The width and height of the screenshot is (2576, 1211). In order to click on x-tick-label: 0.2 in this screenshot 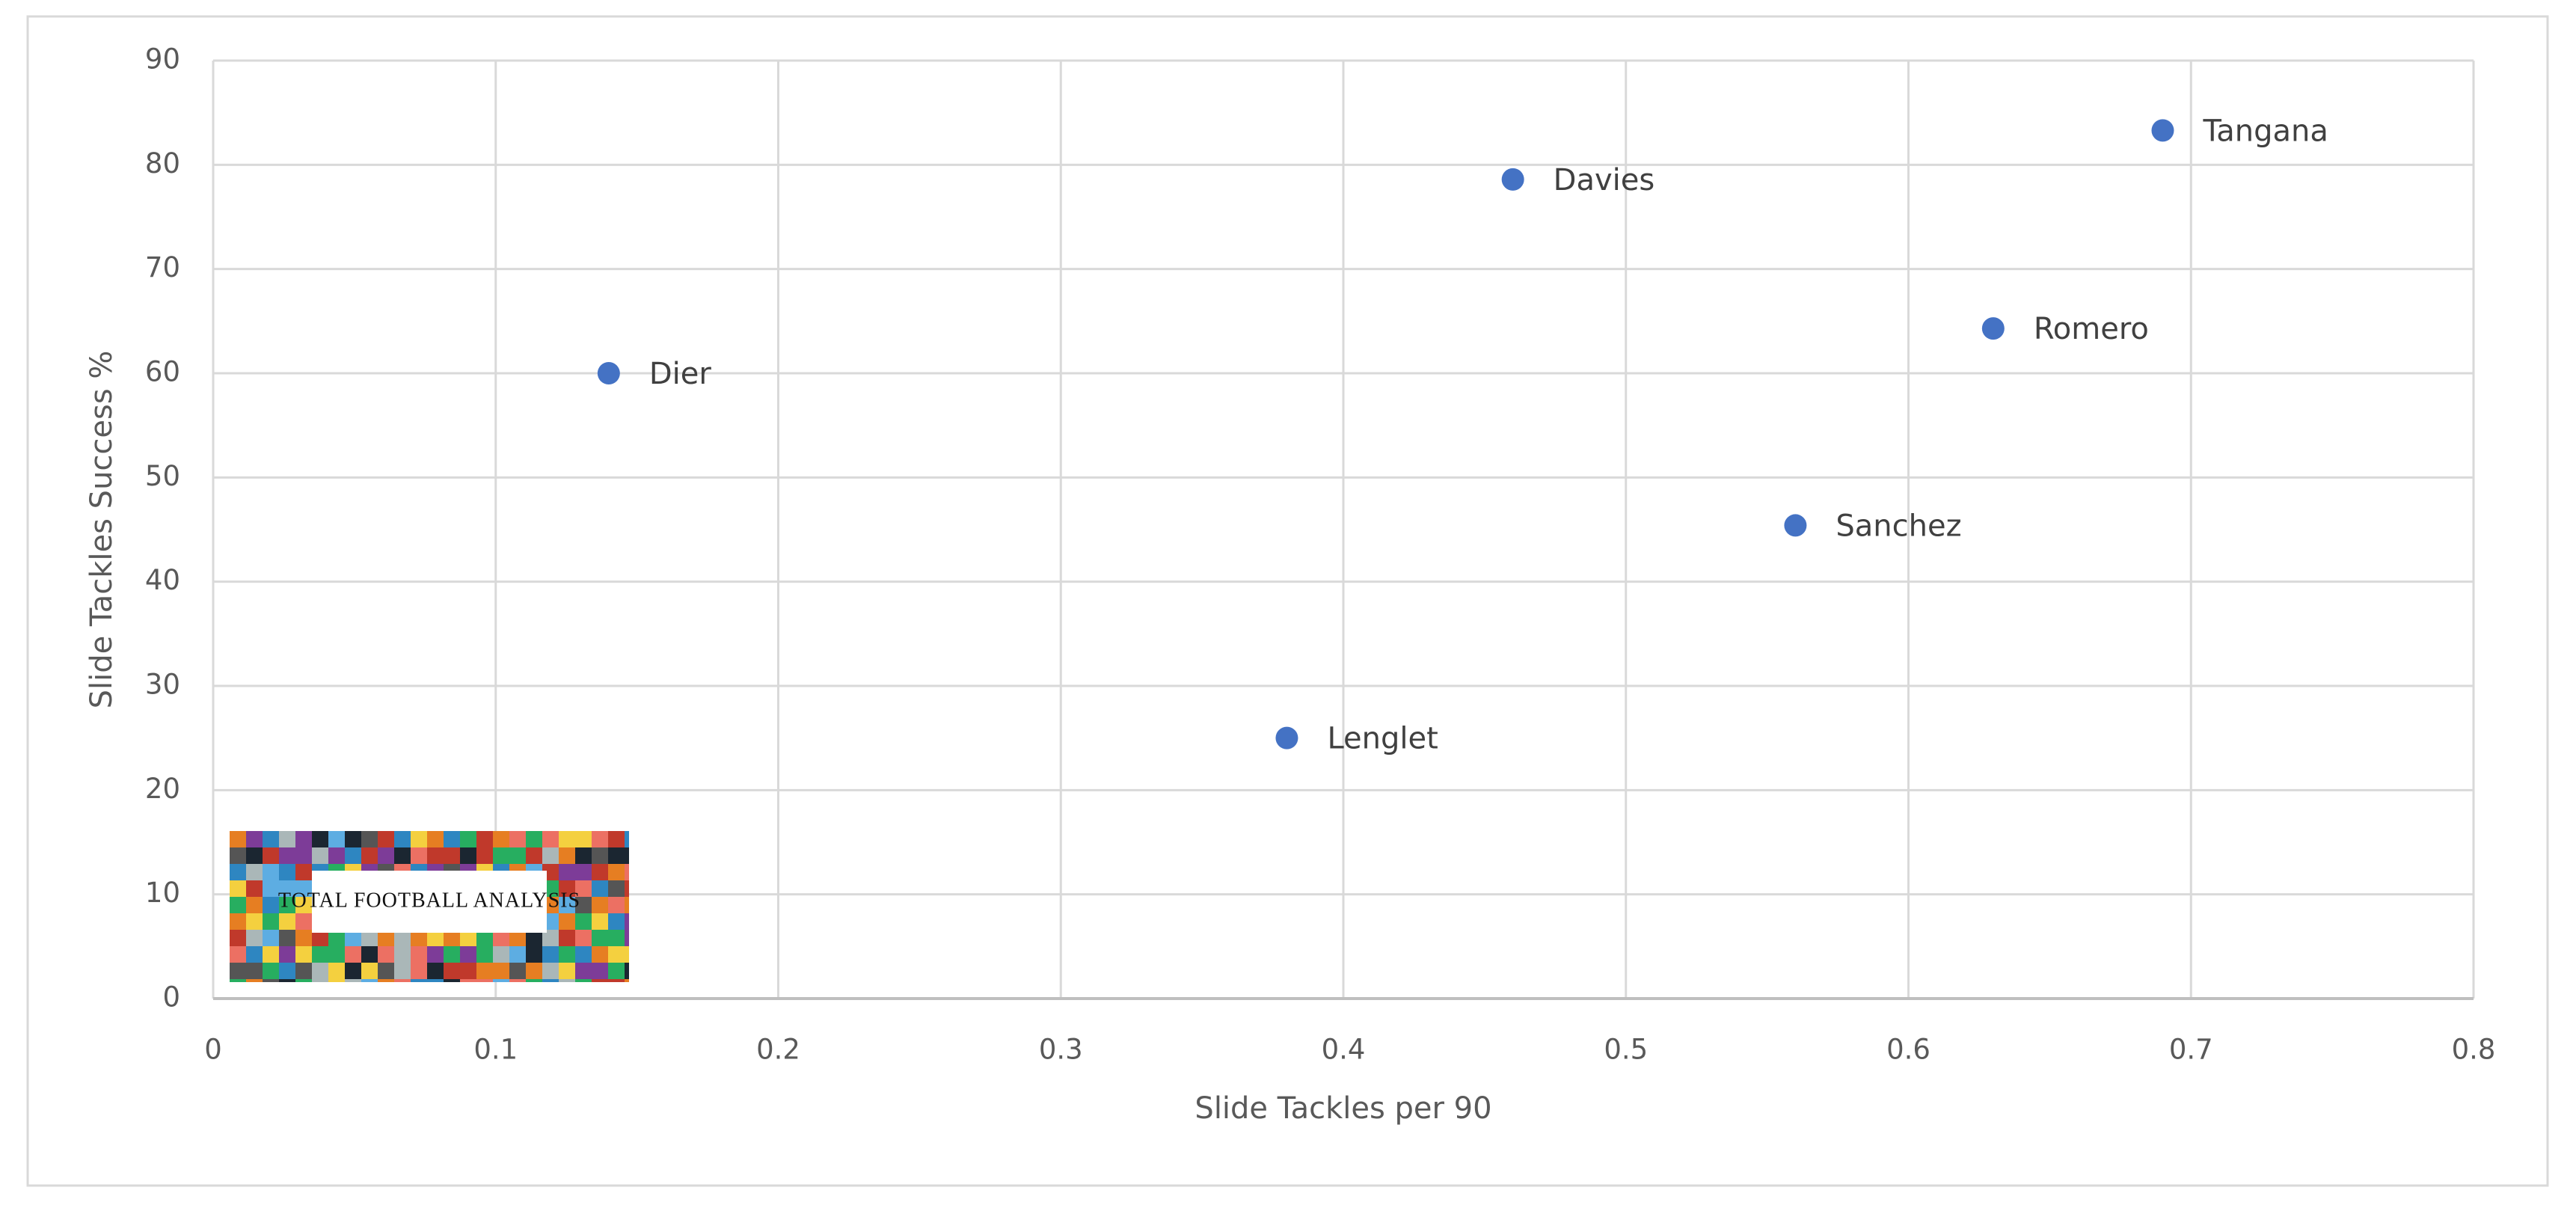, I will do `click(778, 1050)`.